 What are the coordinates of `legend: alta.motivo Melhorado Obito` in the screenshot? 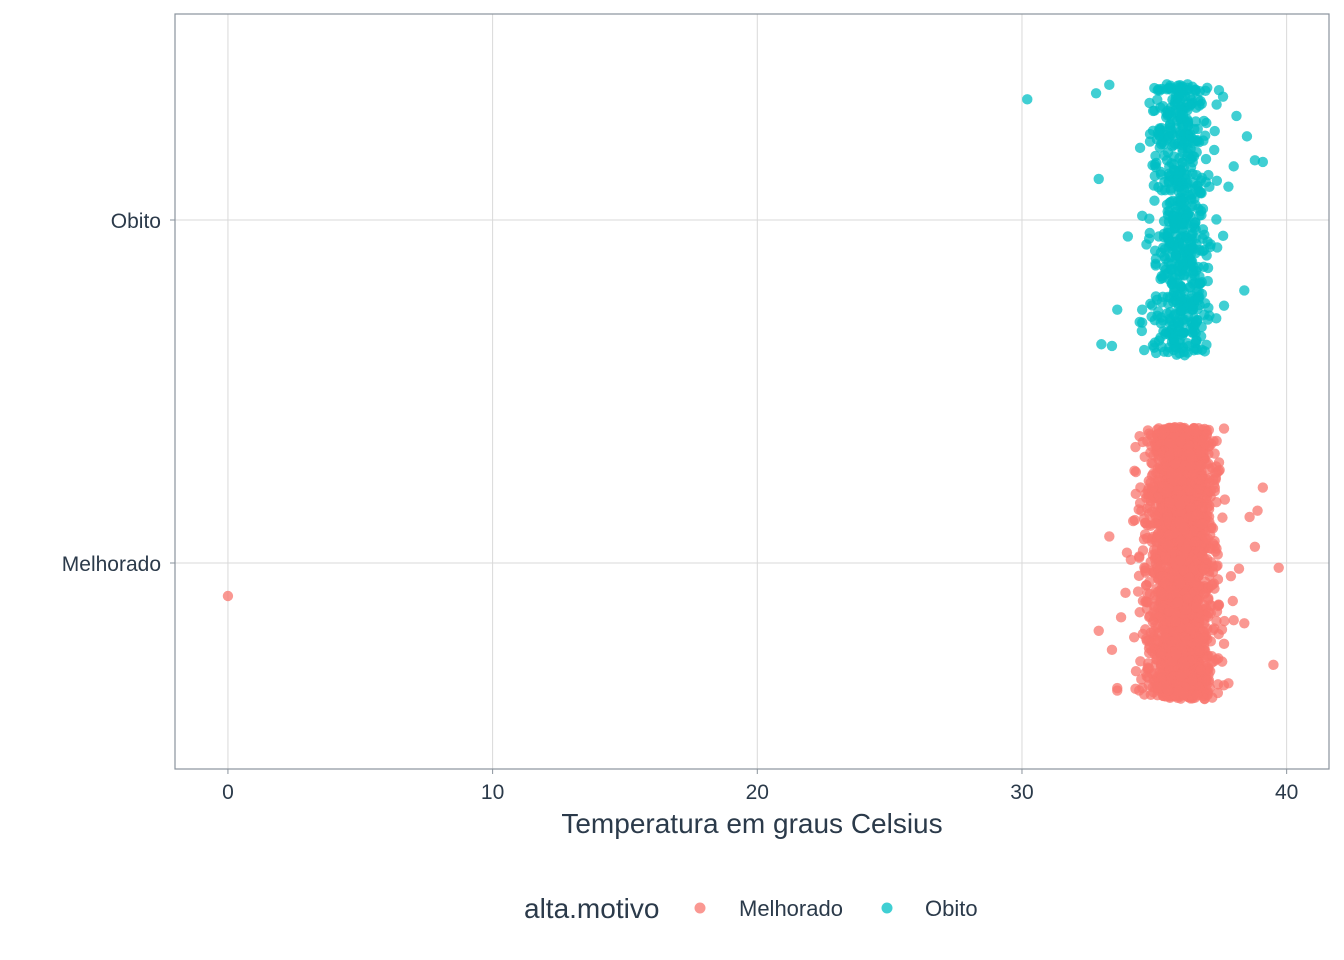 It's located at (751, 908).